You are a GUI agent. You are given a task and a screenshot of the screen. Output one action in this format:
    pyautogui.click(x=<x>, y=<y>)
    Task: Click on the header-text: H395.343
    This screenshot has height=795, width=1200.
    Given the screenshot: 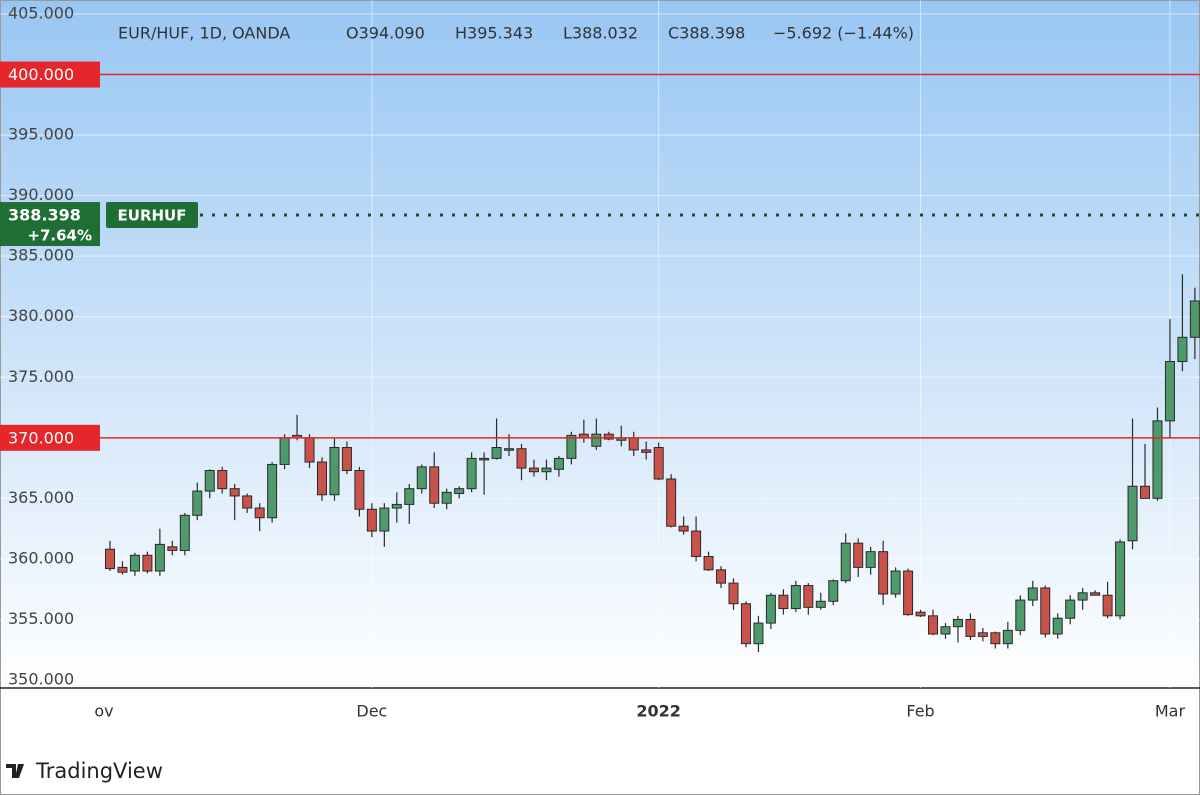 What is the action you would take?
    pyautogui.click(x=494, y=33)
    